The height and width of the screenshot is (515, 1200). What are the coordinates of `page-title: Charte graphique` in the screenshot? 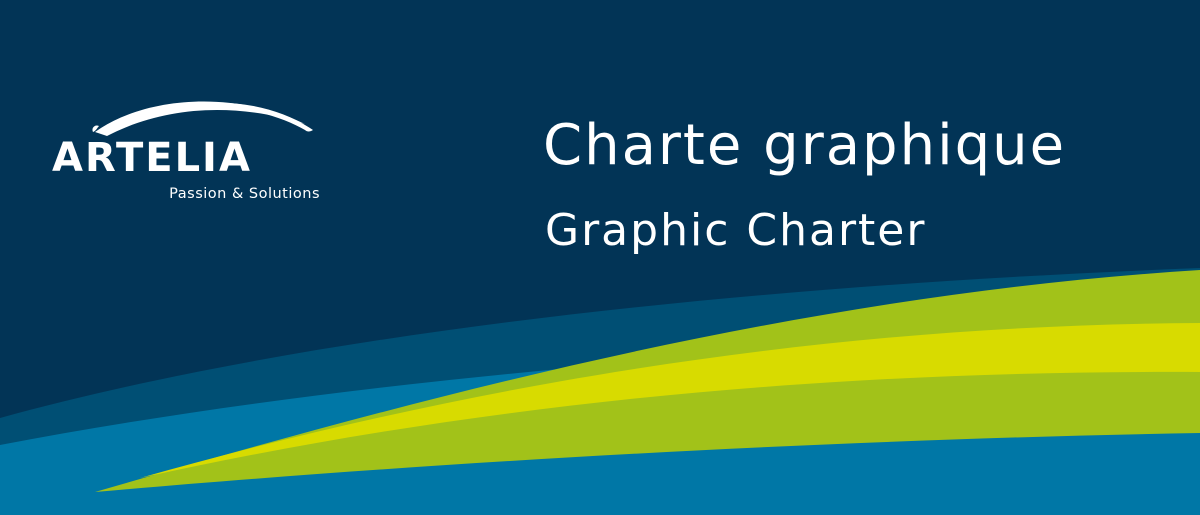 It's located at (805, 145).